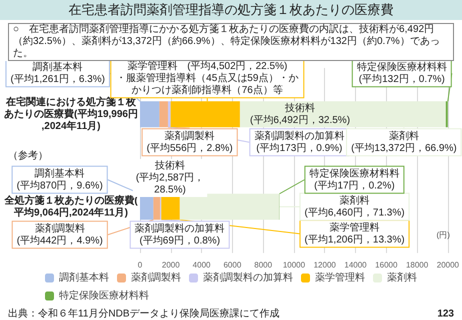  What do you see at coordinates (140, 265) in the screenshot?
I see `x-tick-label: 0` at bounding box center [140, 265].